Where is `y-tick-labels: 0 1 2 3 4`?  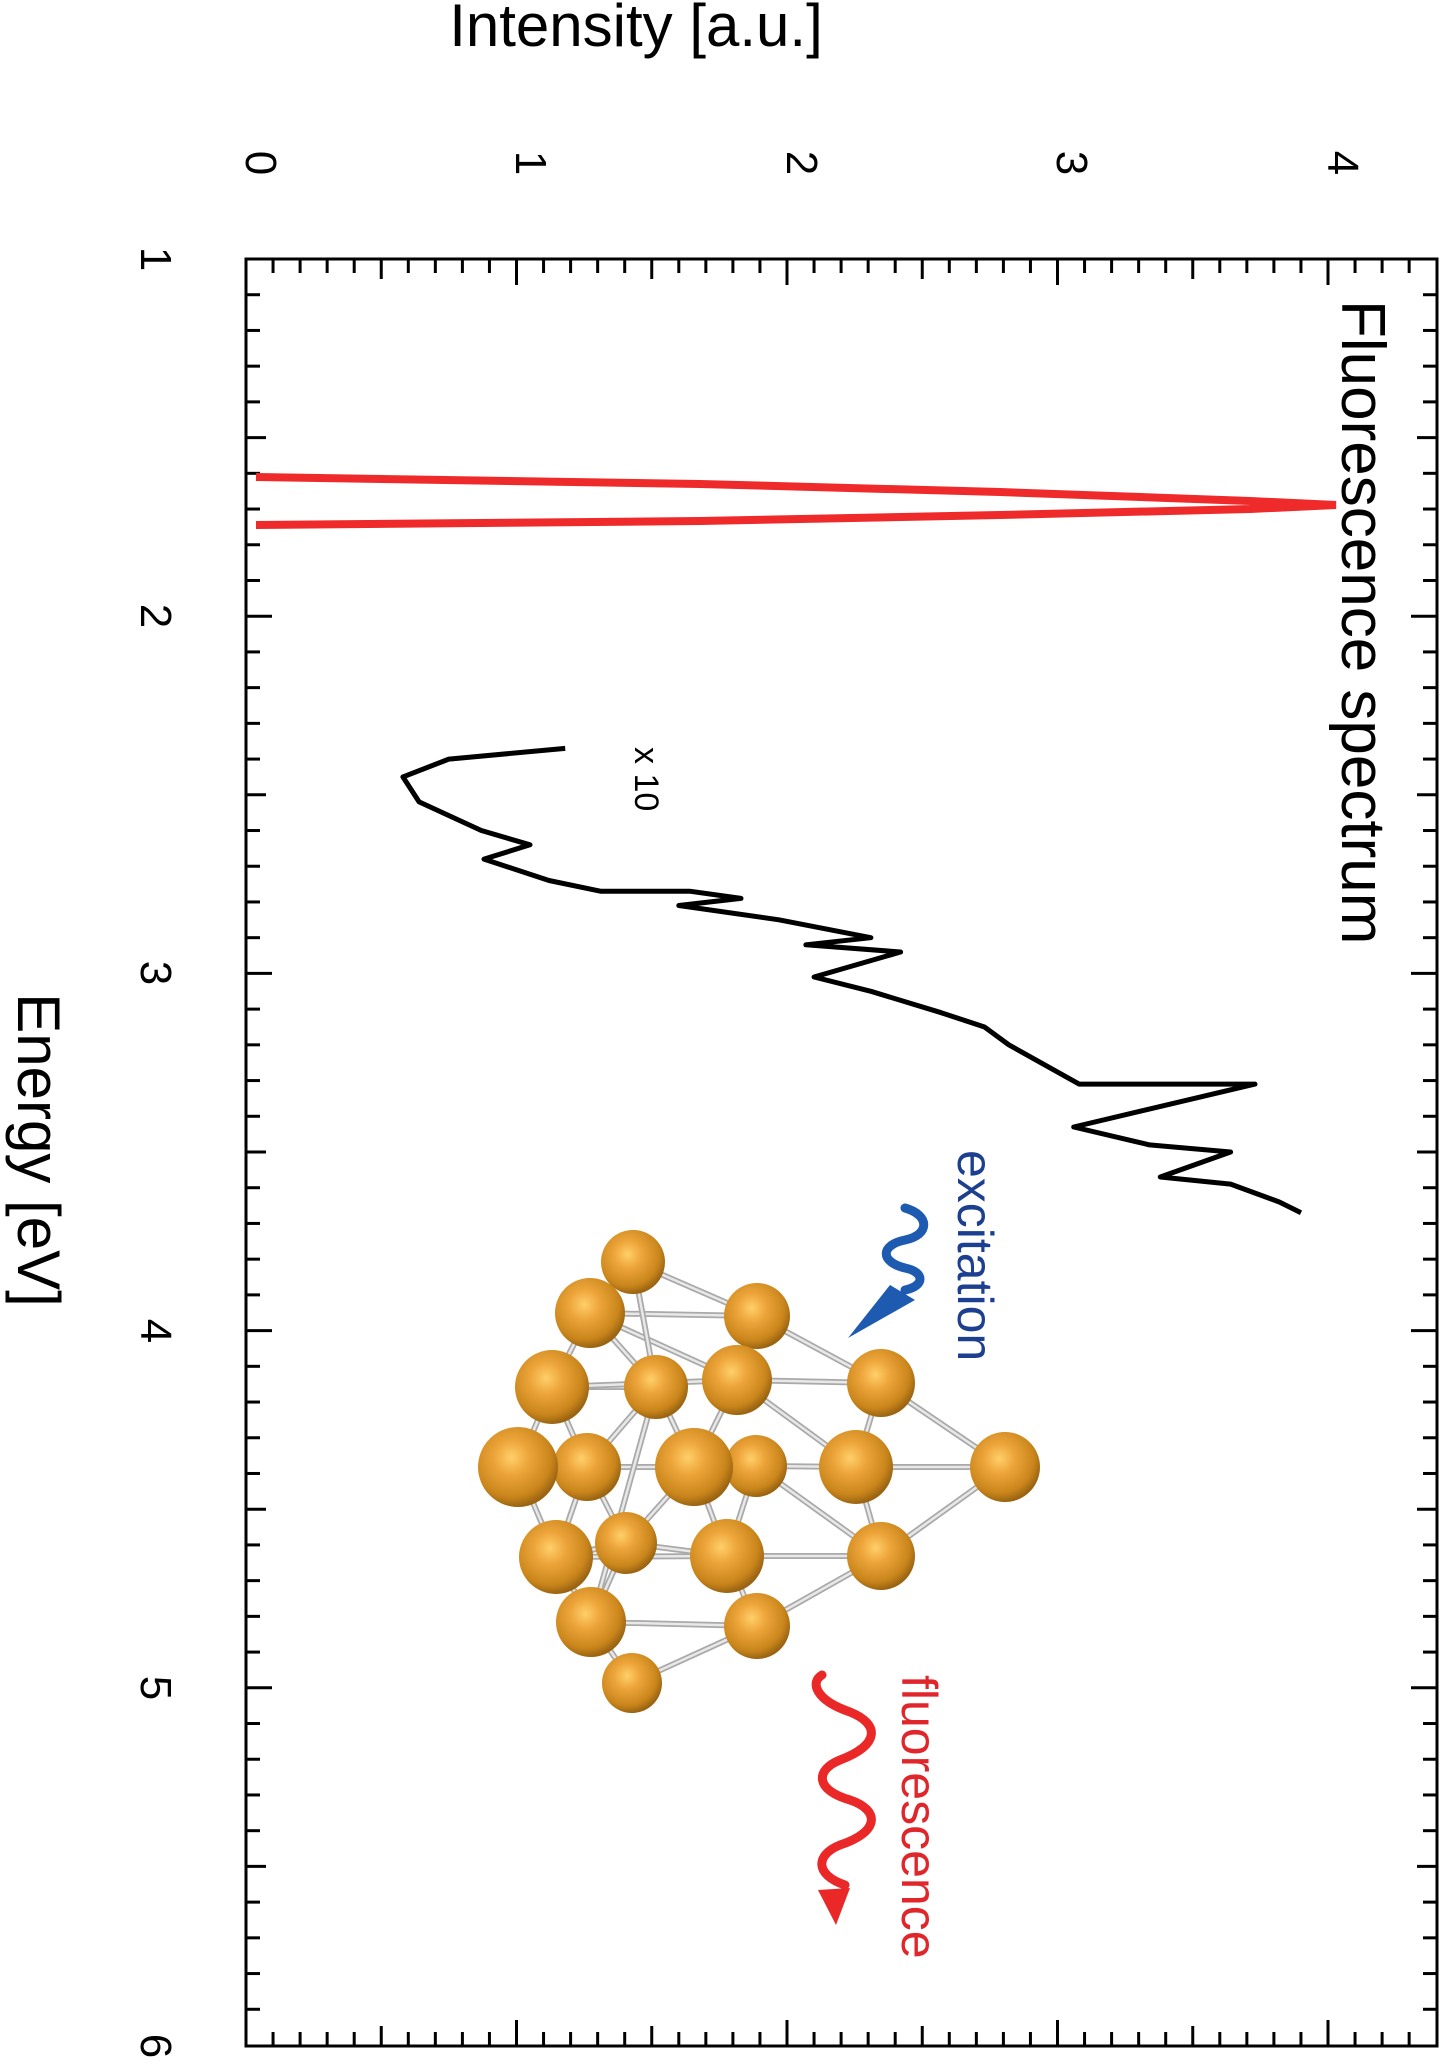
y-tick-labels: 0 1 2 3 4 is located at coordinates (801, 163).